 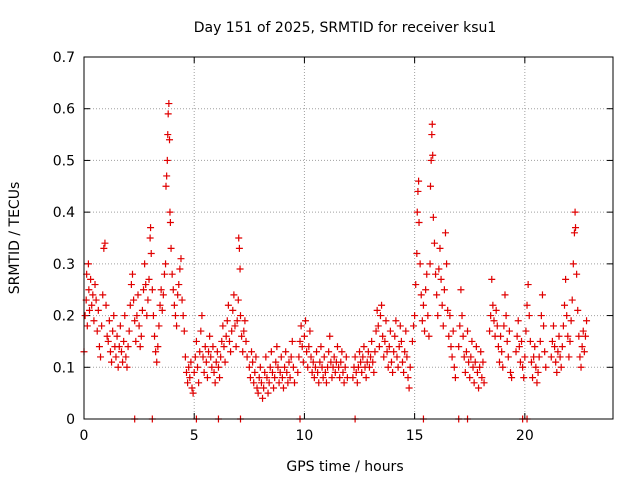 What do you see at coordinates (64, 239) in the screenshot?
I see `y-tick-labels: 0 0.1 0.2 0.3 0.4 0.5 0.6 0.7` at bounding box center [64, 239].